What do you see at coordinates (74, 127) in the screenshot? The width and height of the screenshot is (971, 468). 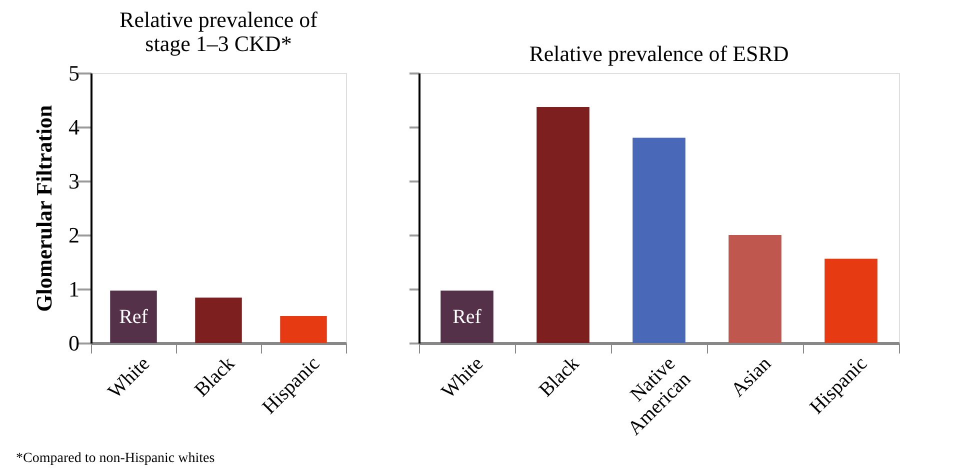 I see `y-tick-label: 4` at bounding box center [74, 127].